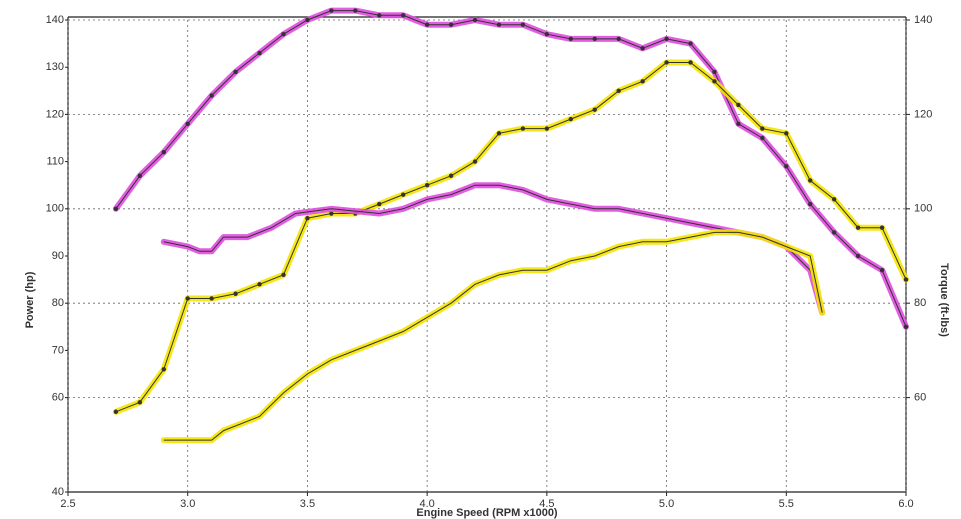 This screenshot has width=961, height=519. Describe the element at coordinates (58, 492) in the screenshot. I see `y-tick-label: 40` at that location.